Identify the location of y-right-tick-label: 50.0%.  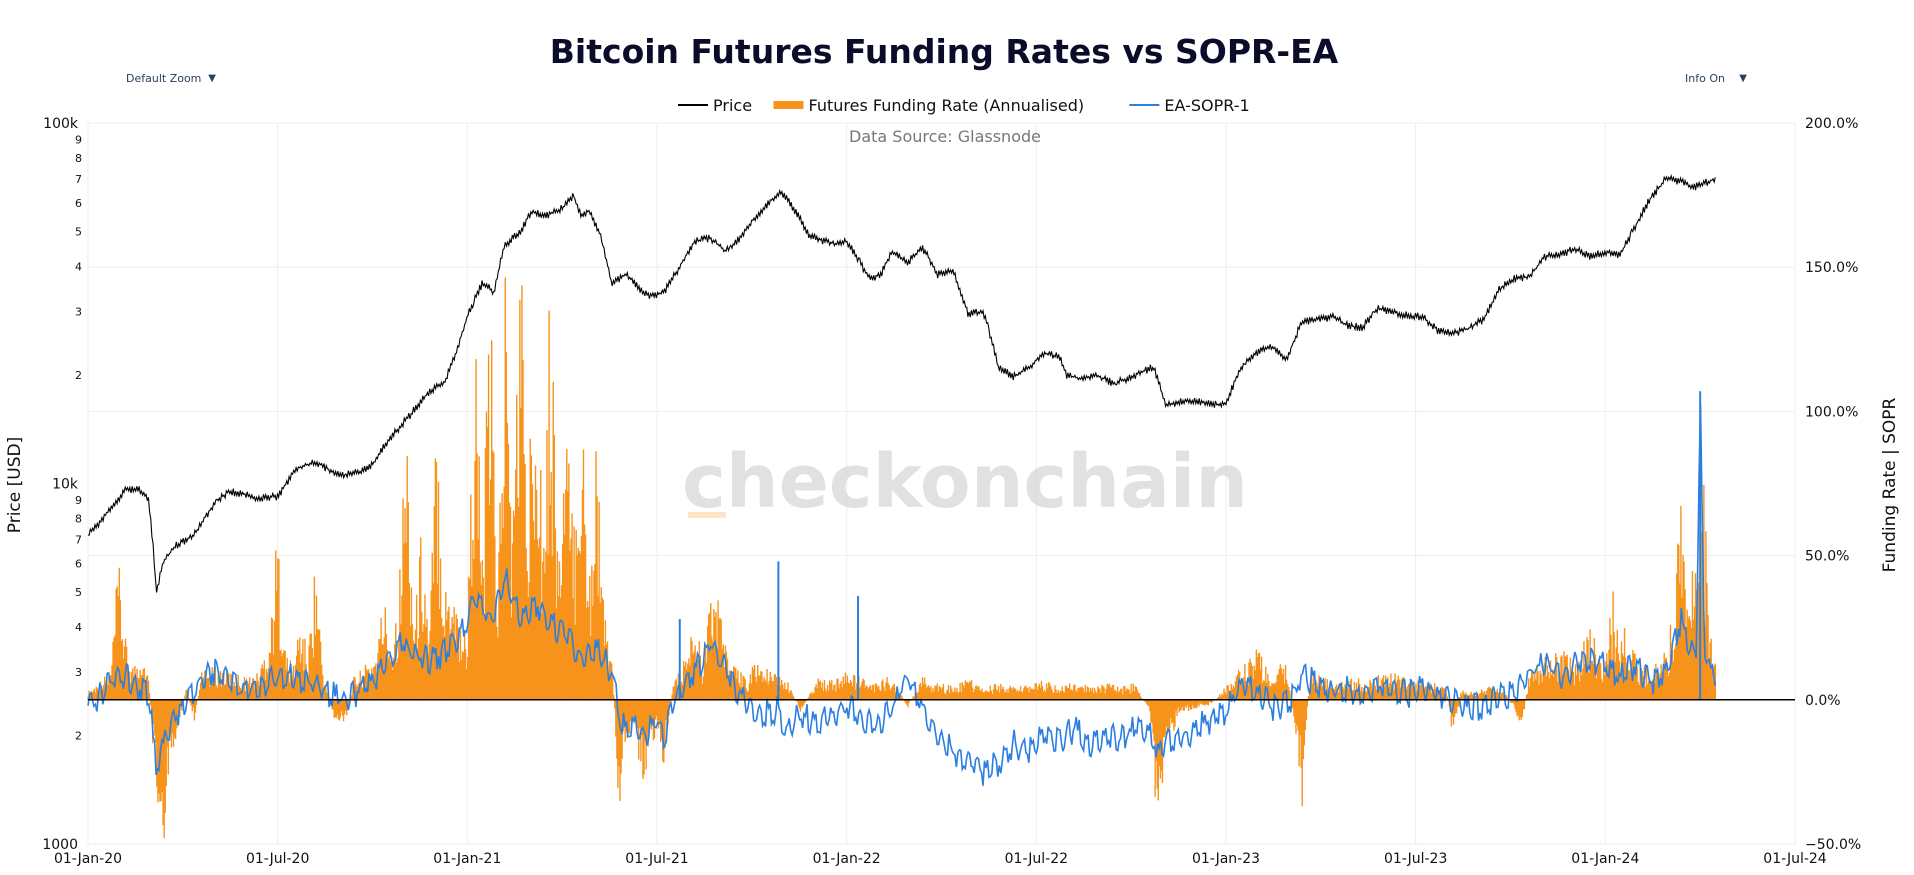
(1827, 557).